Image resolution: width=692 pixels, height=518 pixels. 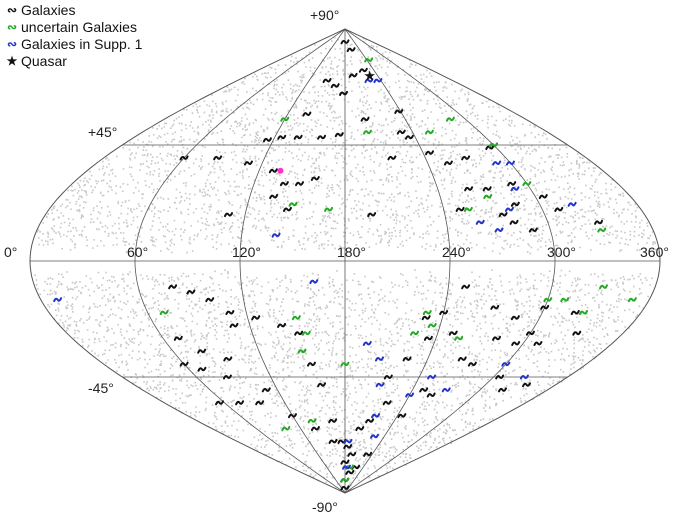 I want to click on legend-squiggle-black-icon: ∾, so click(x=12, y=10).